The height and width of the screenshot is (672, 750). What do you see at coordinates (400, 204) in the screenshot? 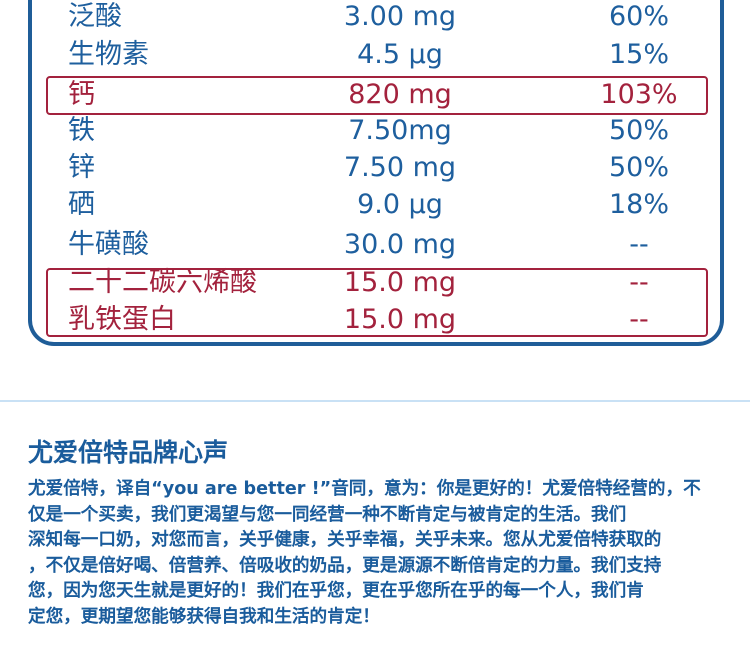
I see `nutrient-amount: 9.0 µg` at bounding box center [400, 204].